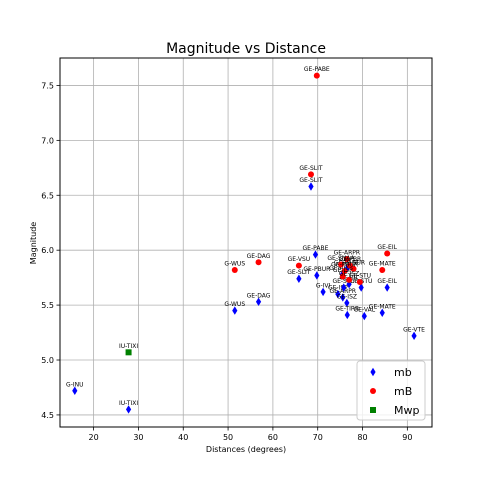 The height and width of the screenshot is (485, 480). I want to click on point-label: GE-PBR, so click(350, 259).